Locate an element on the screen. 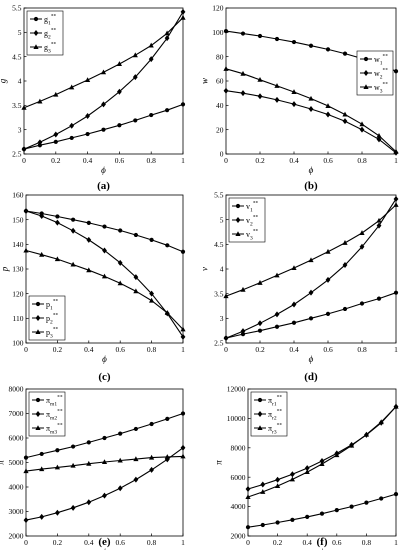  legend-label: πr1** is located at coordinates (275, 401).